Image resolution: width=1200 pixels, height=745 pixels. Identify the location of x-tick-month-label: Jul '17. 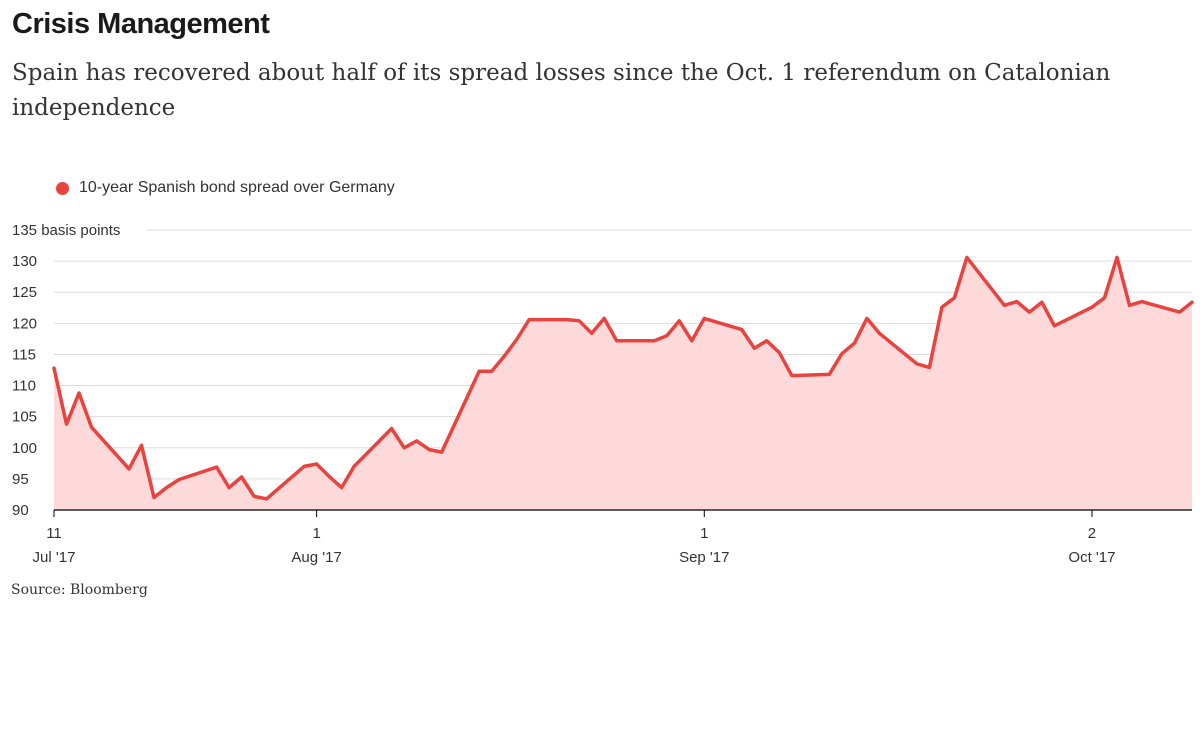
(54, 557).